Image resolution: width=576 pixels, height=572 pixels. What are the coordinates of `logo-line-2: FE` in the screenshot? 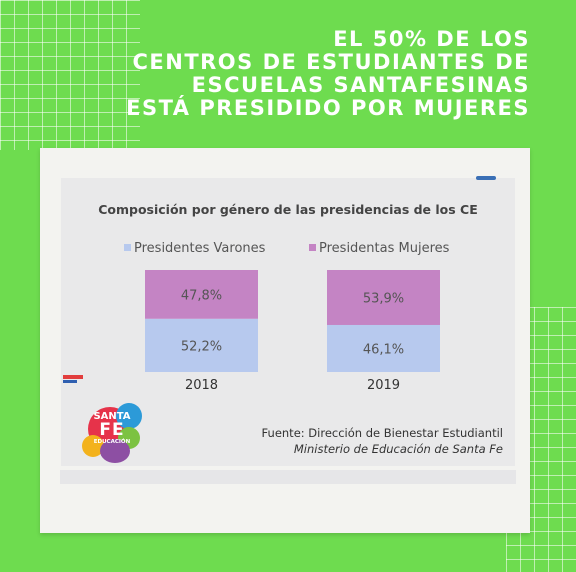 It's located at (112, 430).